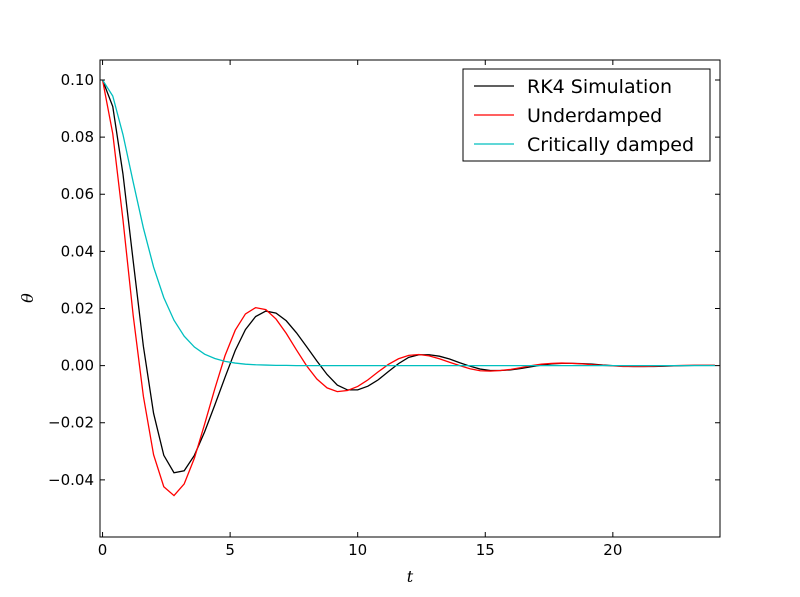 The height and width of the screenshot is (597, 800). I want to click on legend-label-1: Underdamped, so click(594, 116).